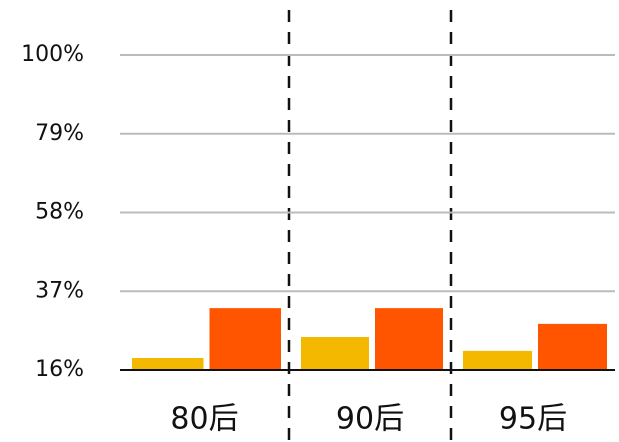 This screenshot has height=442, width=619. What do you see at coordinates (533, 419) in the screenshot?
I see `x-tick-label: 95后` at bounding box center [533, 419].